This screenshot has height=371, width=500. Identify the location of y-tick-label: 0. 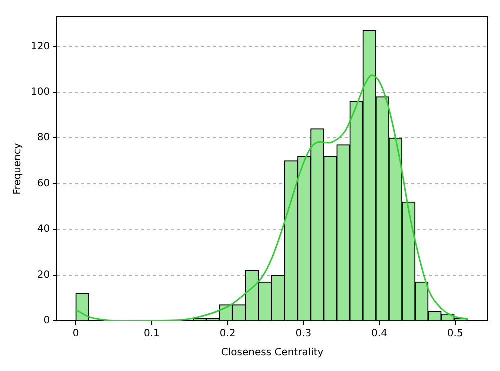
(47, 321).